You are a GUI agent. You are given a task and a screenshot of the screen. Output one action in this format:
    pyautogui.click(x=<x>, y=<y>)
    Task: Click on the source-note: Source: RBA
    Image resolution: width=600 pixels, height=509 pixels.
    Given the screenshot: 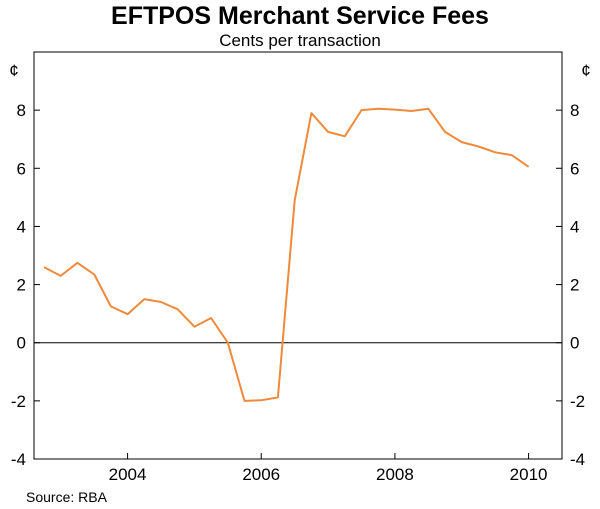 What is the action you would take?
    pyautogui.click(x=67, y=497)
    